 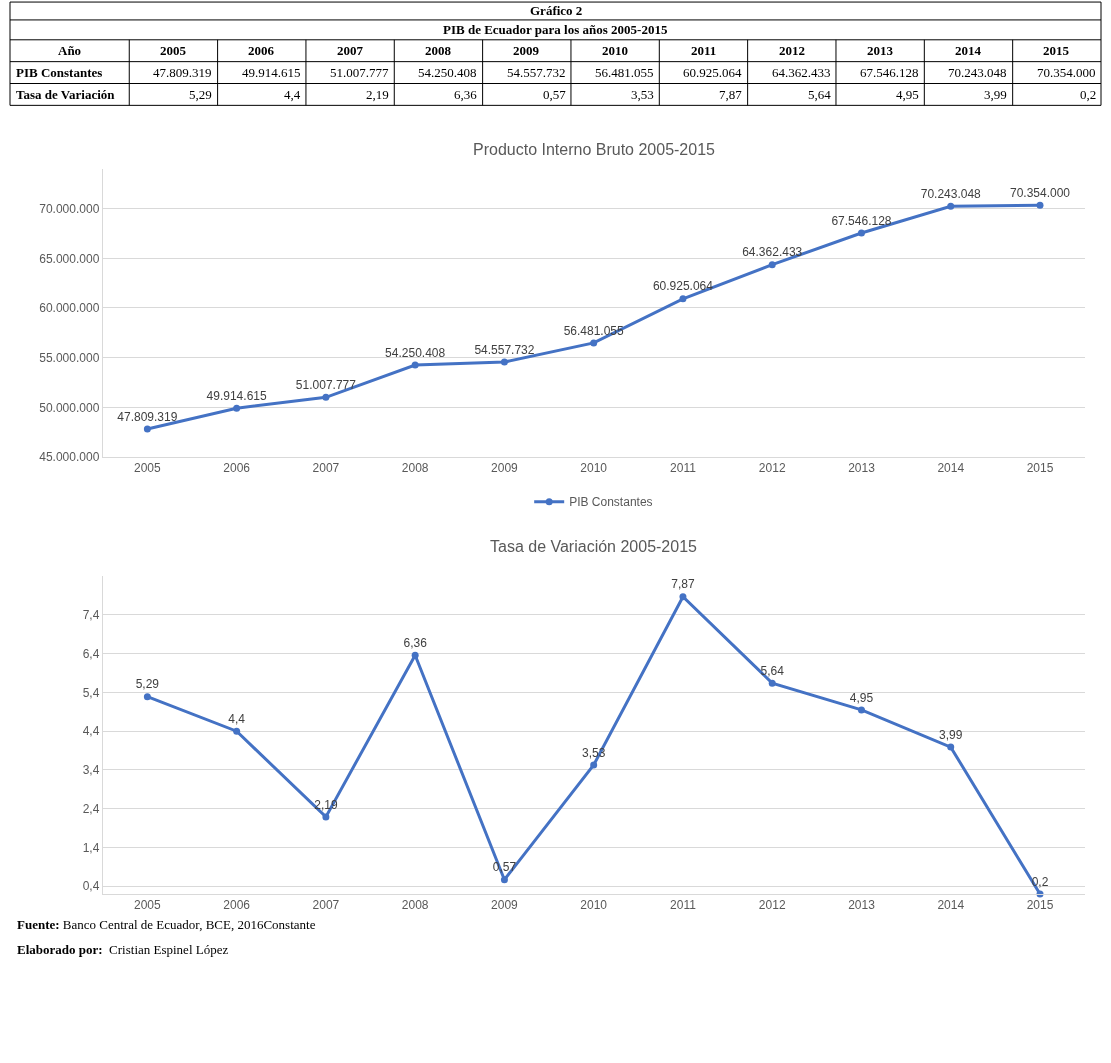 I want to click on text: 0,2, so click(x=1088, y=94).